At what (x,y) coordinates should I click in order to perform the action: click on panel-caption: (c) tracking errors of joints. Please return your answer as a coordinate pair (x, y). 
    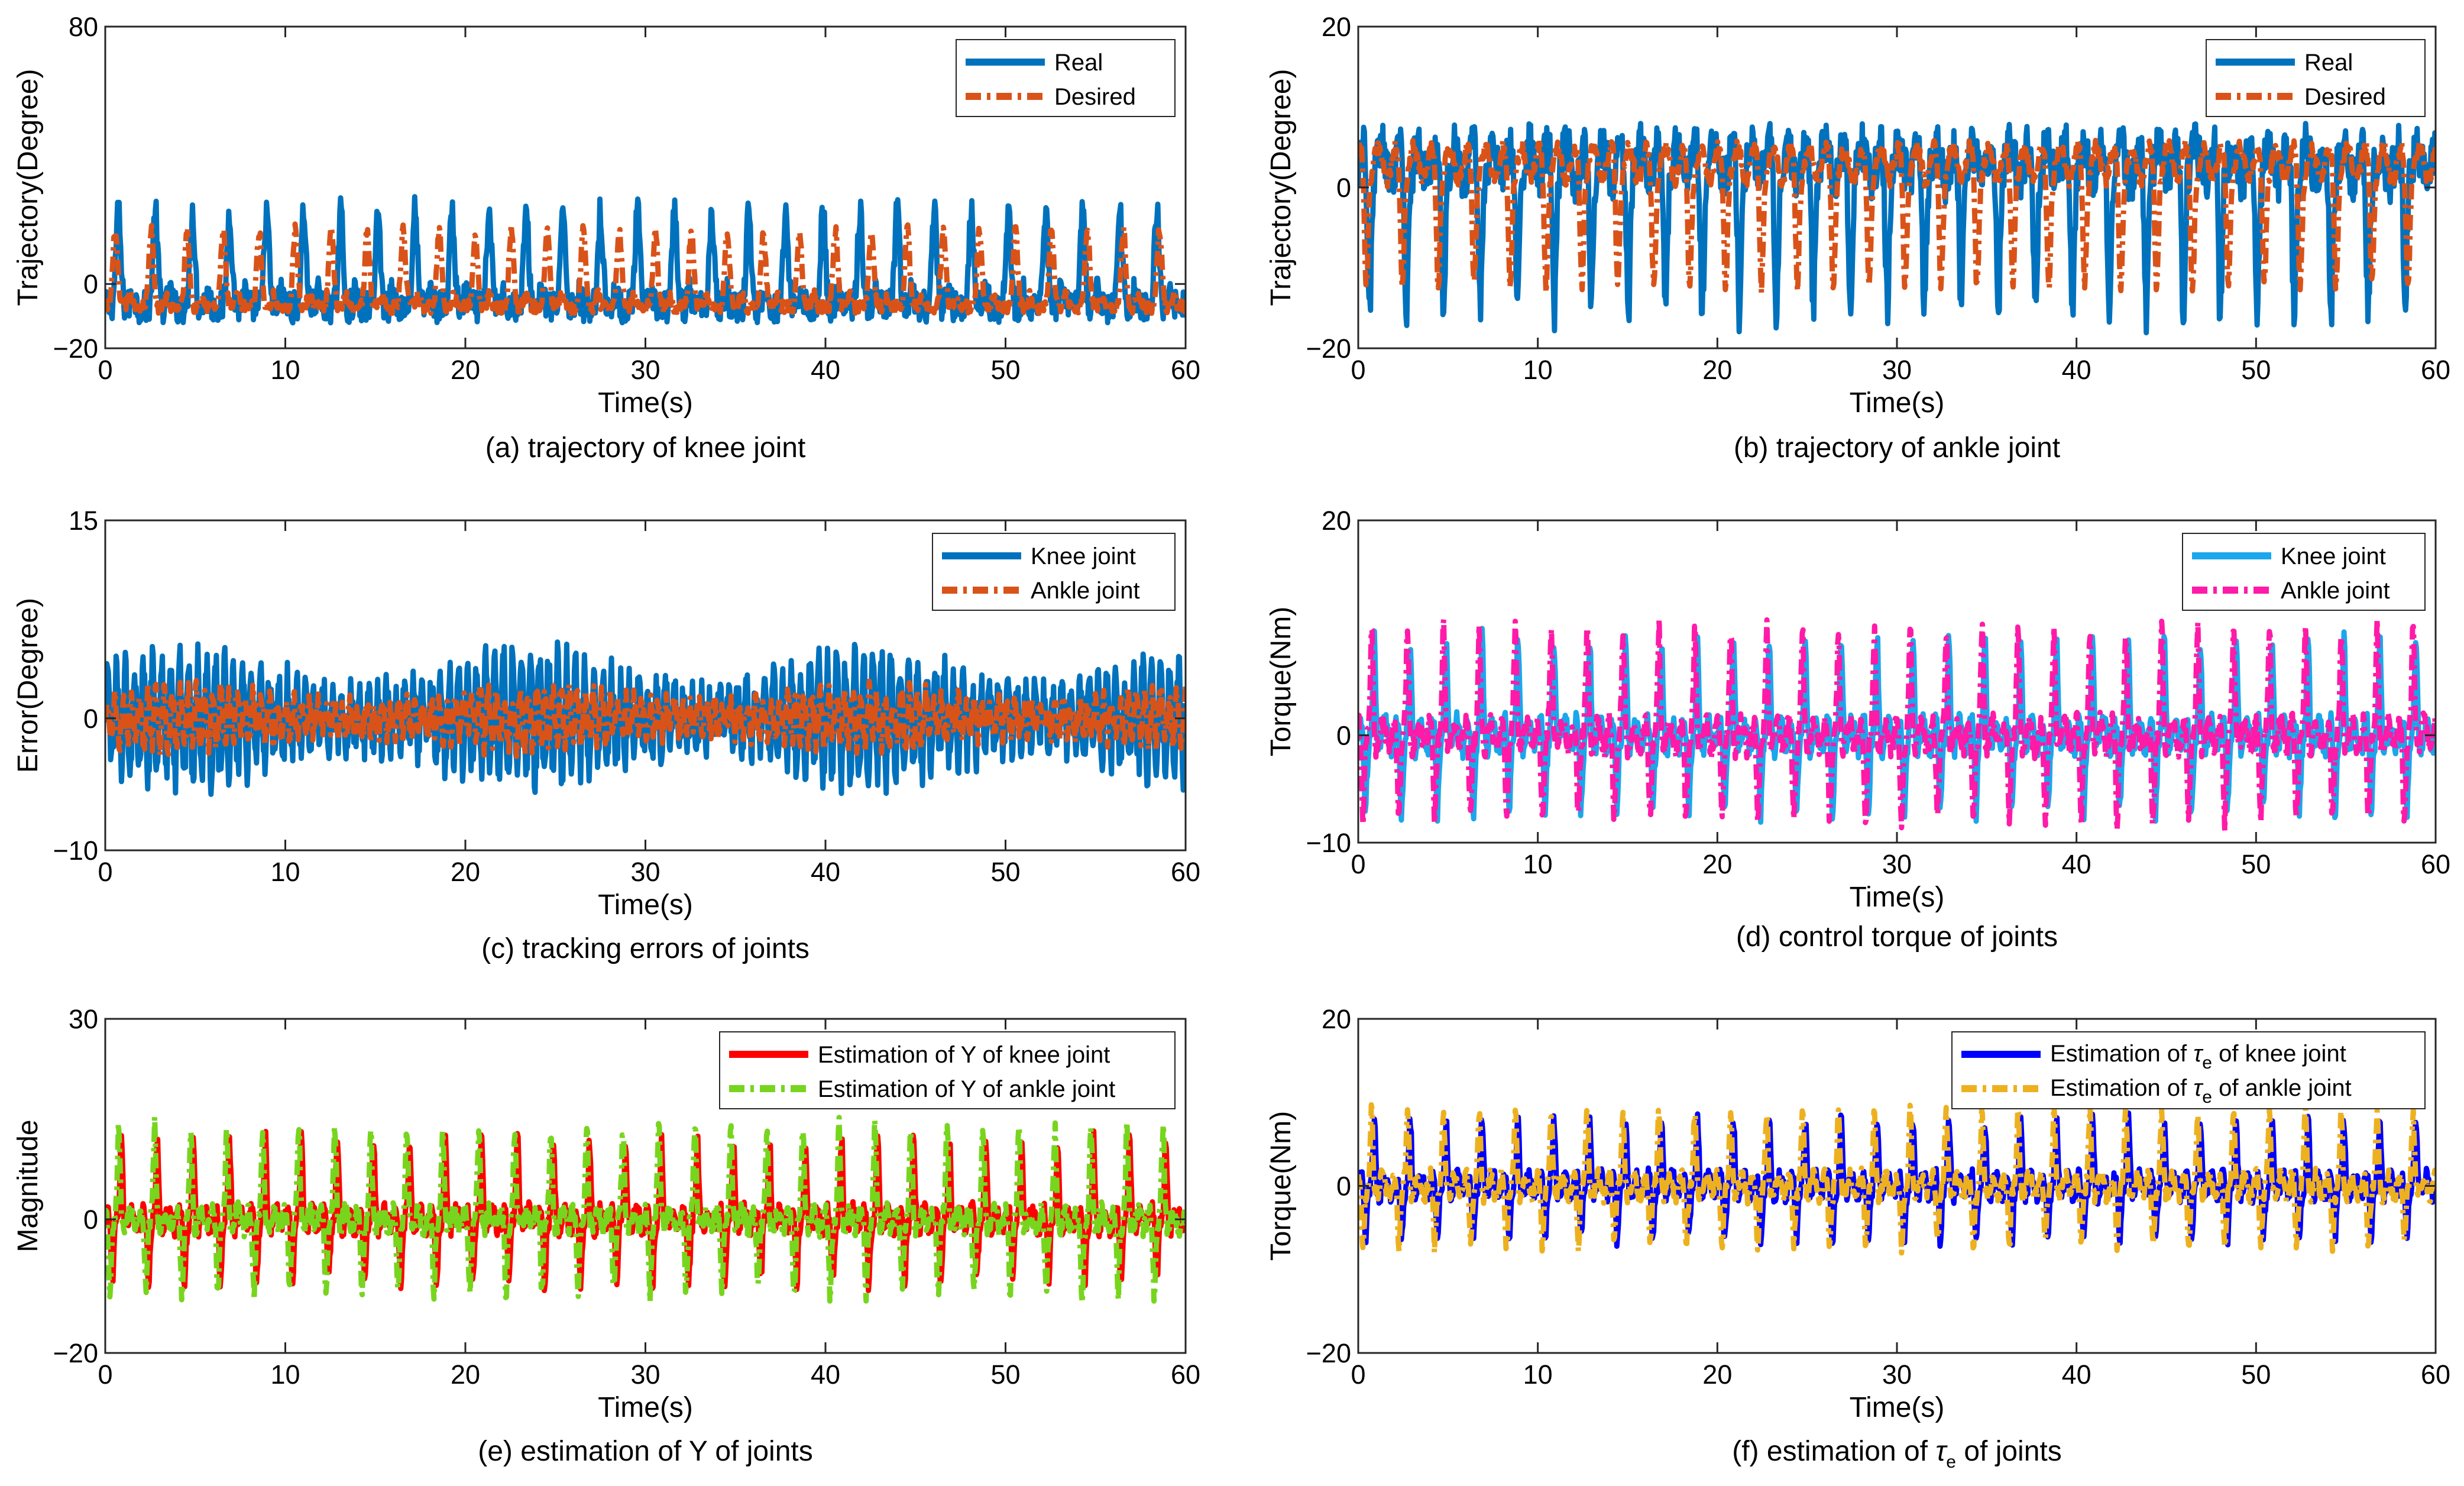
    Looking at the image, I should click on (645, 949).